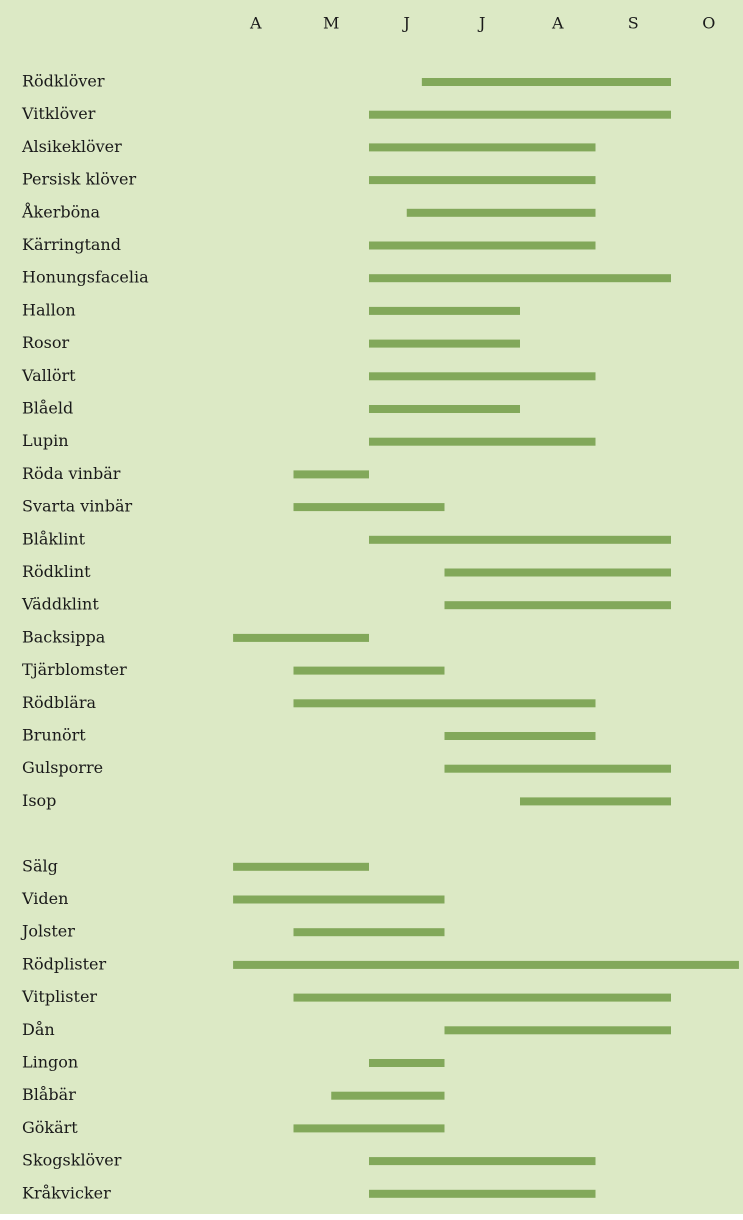  I want to click on row-label: Kråkvicker, so click(66, 1192).